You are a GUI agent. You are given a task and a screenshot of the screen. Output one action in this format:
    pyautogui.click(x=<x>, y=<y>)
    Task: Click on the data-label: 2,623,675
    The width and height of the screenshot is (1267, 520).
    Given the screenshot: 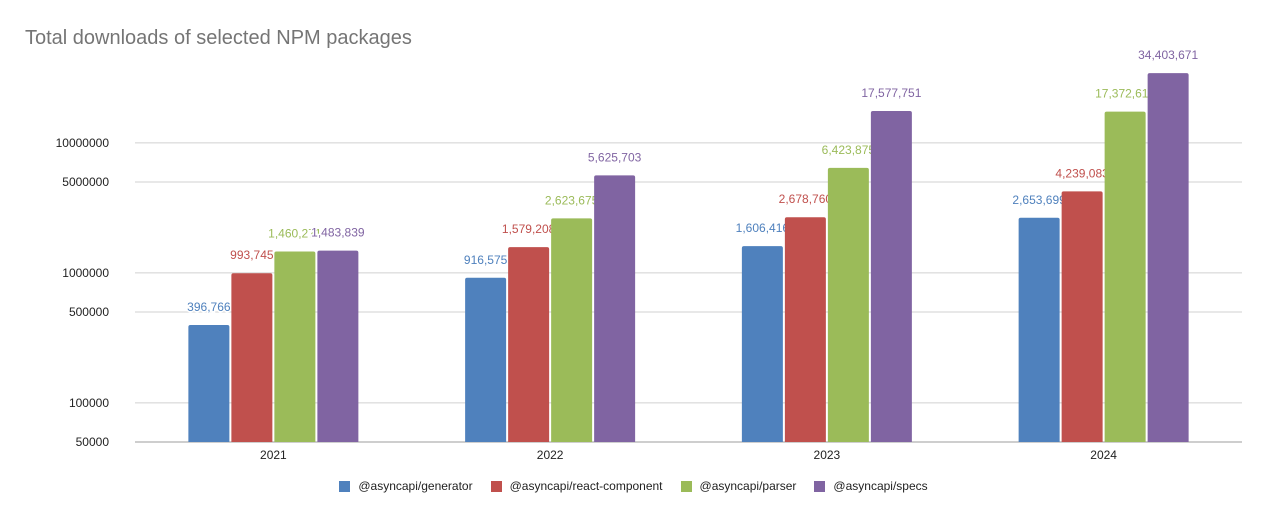 What is the action you would take?
    pyautogui.click(x=572, y=200)
    